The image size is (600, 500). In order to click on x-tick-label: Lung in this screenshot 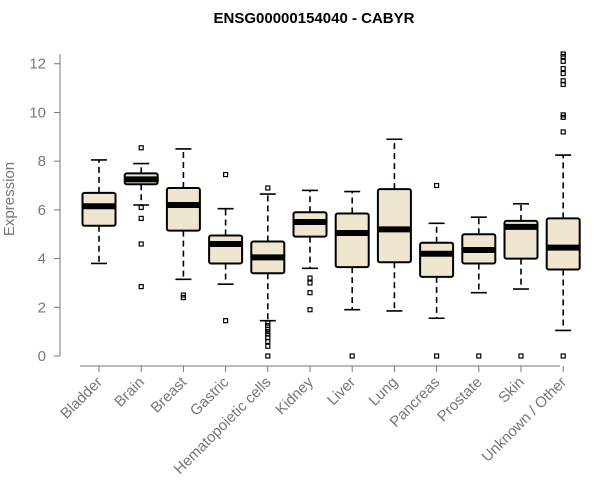, I will do `click(384, 392)`.